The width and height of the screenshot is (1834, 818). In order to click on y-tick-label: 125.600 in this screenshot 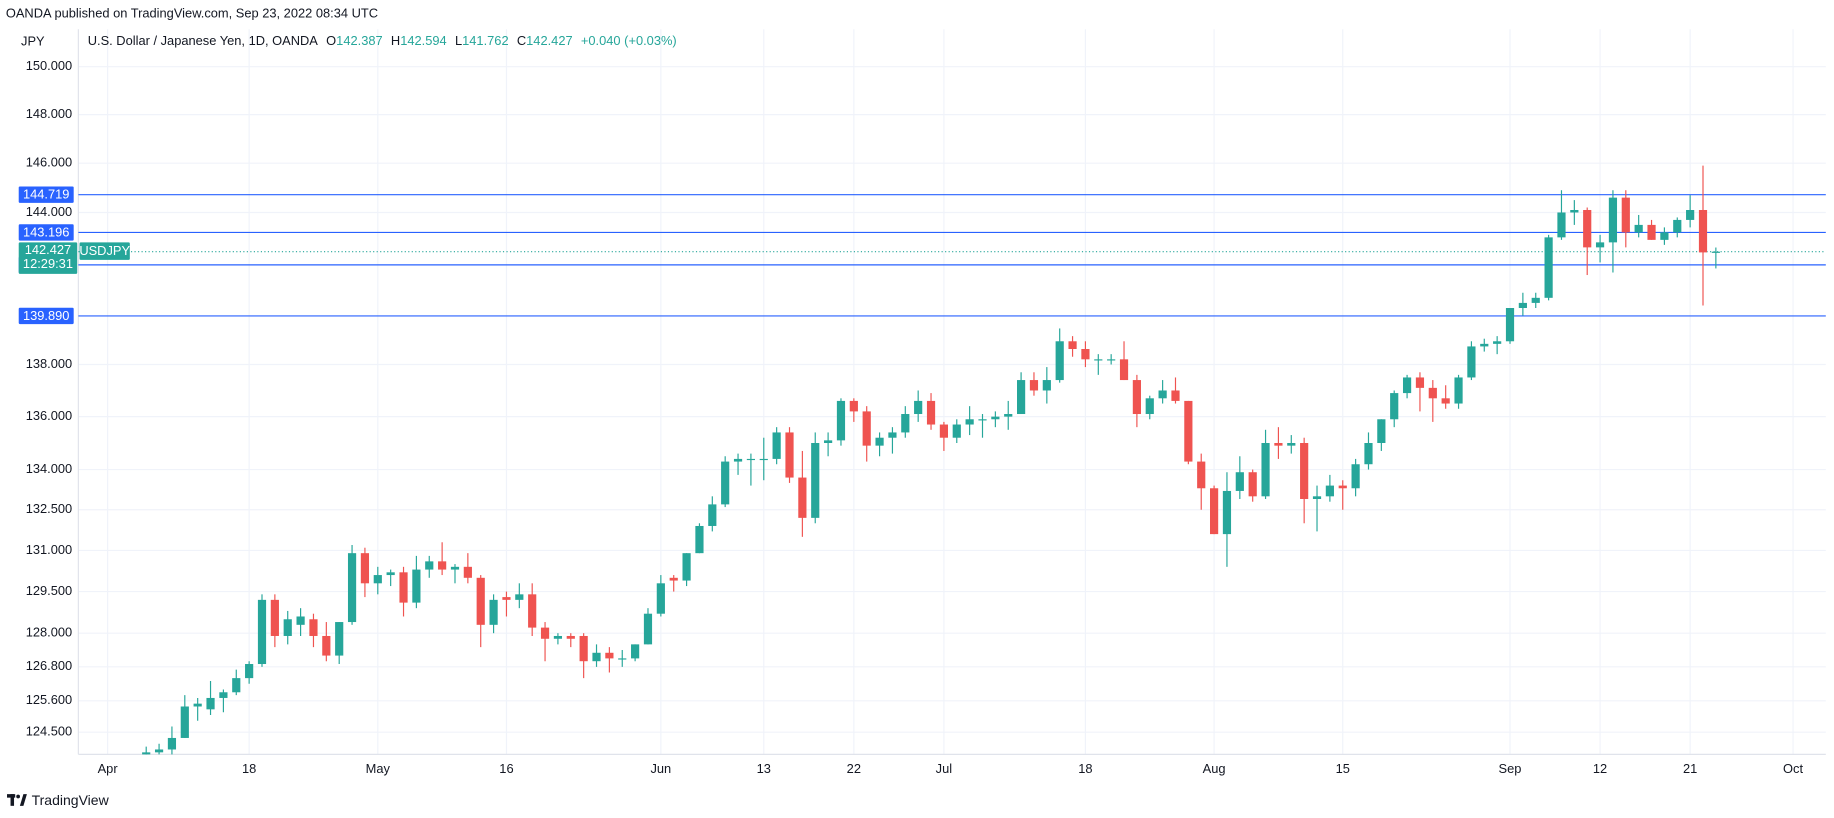, I will do `click(49, 699)`.